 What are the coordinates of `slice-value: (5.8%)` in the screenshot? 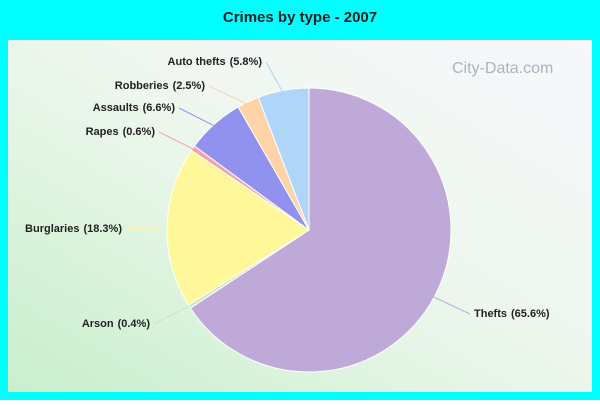 It's located at (246, 62).